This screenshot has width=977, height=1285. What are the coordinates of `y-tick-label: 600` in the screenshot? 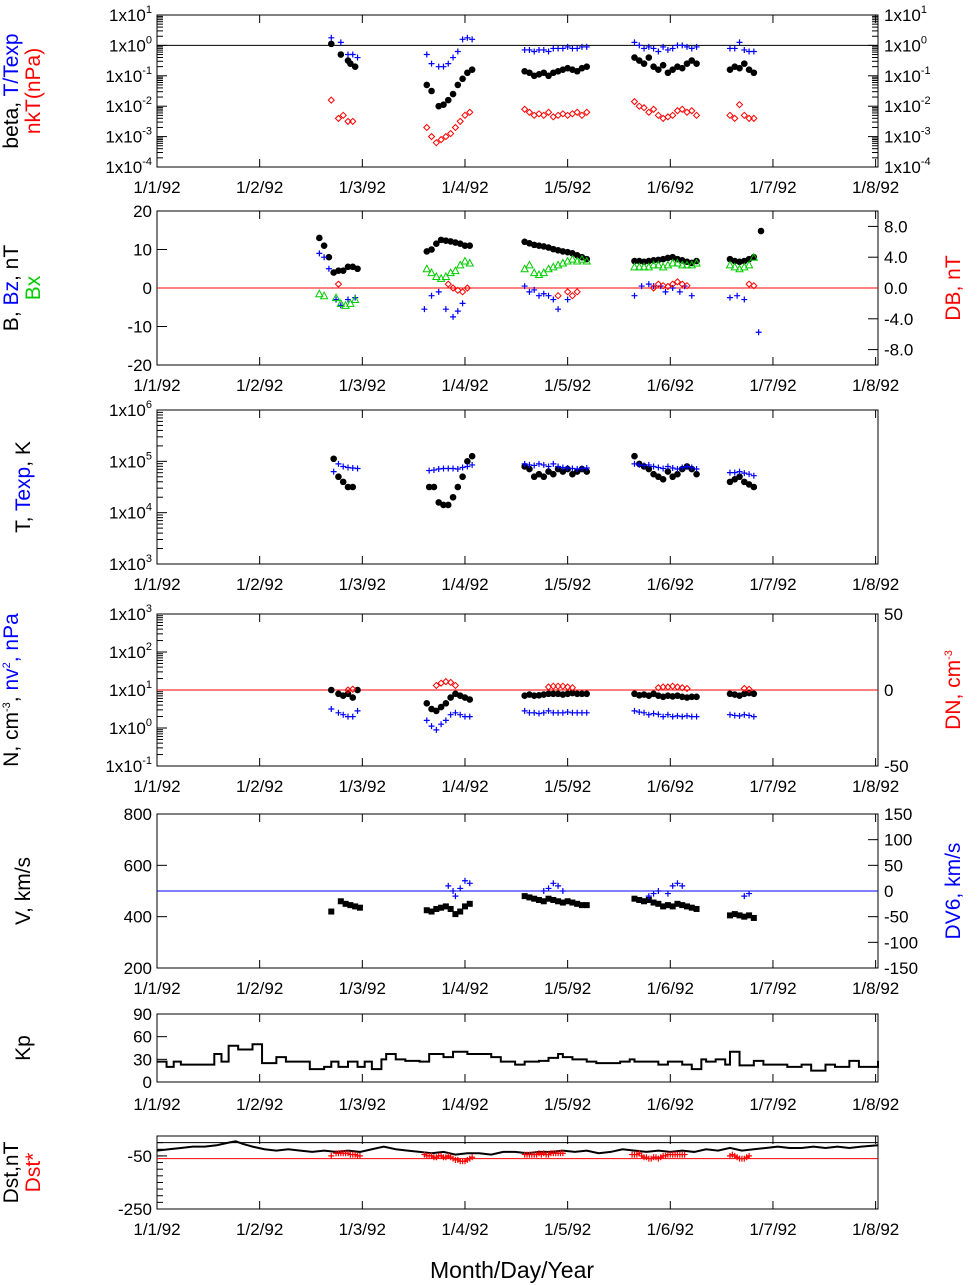 It's located at (138, 865).